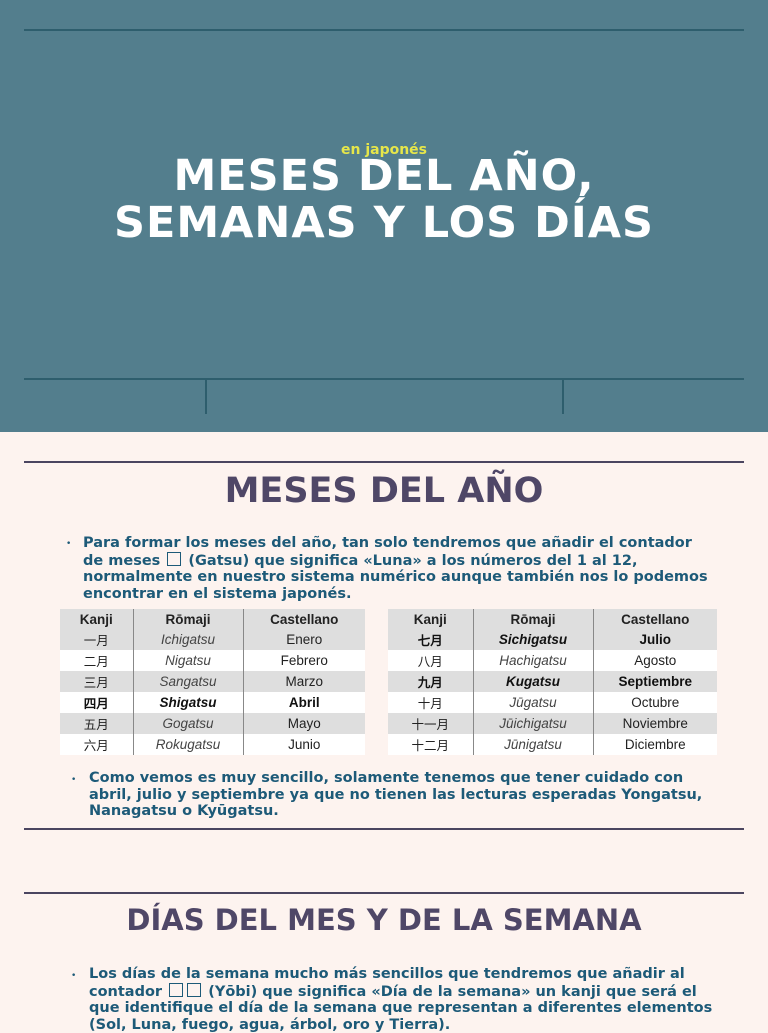 This screenshot has height=1033, width=768. Describe the element at coordinates (431, 681) in the screenshot. I see `kanji-cell: 九月` at that location.